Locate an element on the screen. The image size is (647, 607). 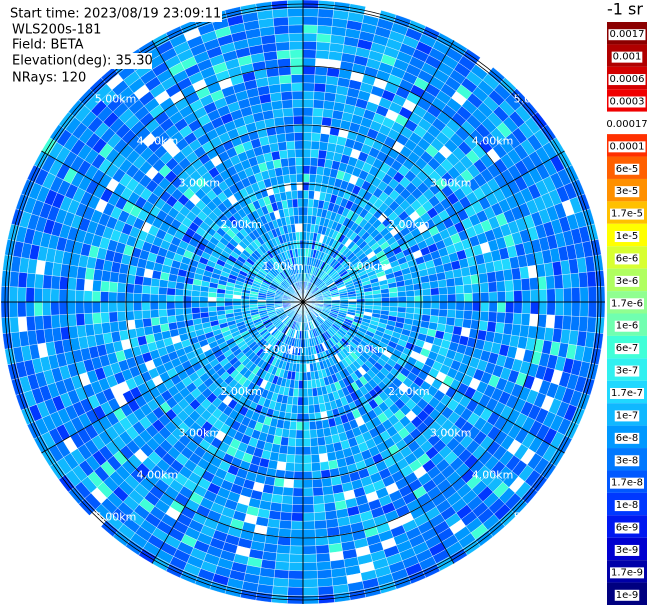
colorbar-label: 1.7e-8 is located at coordinates (627, 483).